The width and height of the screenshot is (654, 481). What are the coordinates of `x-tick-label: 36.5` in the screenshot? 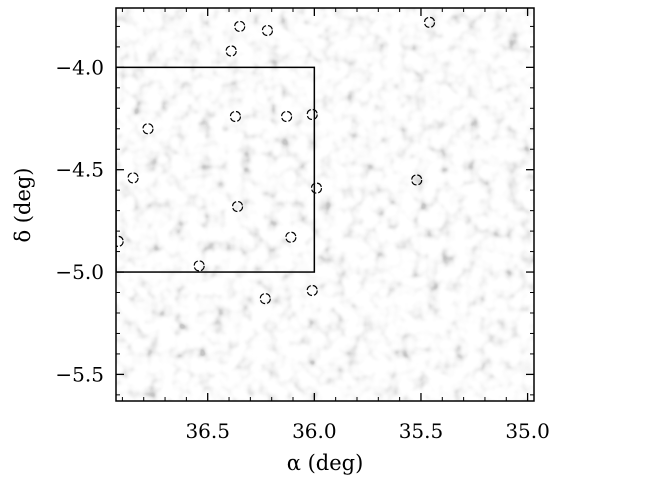 It's located at (207, 431).